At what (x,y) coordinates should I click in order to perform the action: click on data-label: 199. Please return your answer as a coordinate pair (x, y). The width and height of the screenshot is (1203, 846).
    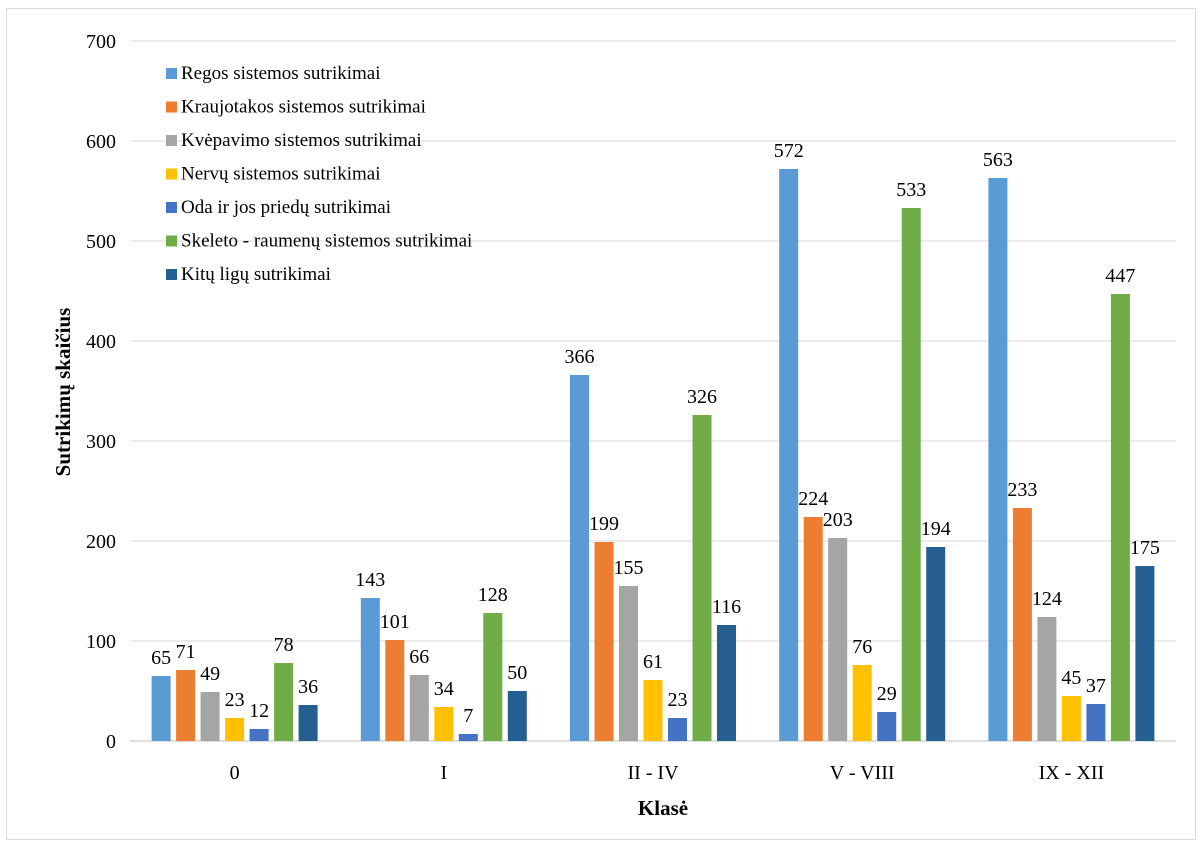
    Looking at the image, I should click on (604, 524).